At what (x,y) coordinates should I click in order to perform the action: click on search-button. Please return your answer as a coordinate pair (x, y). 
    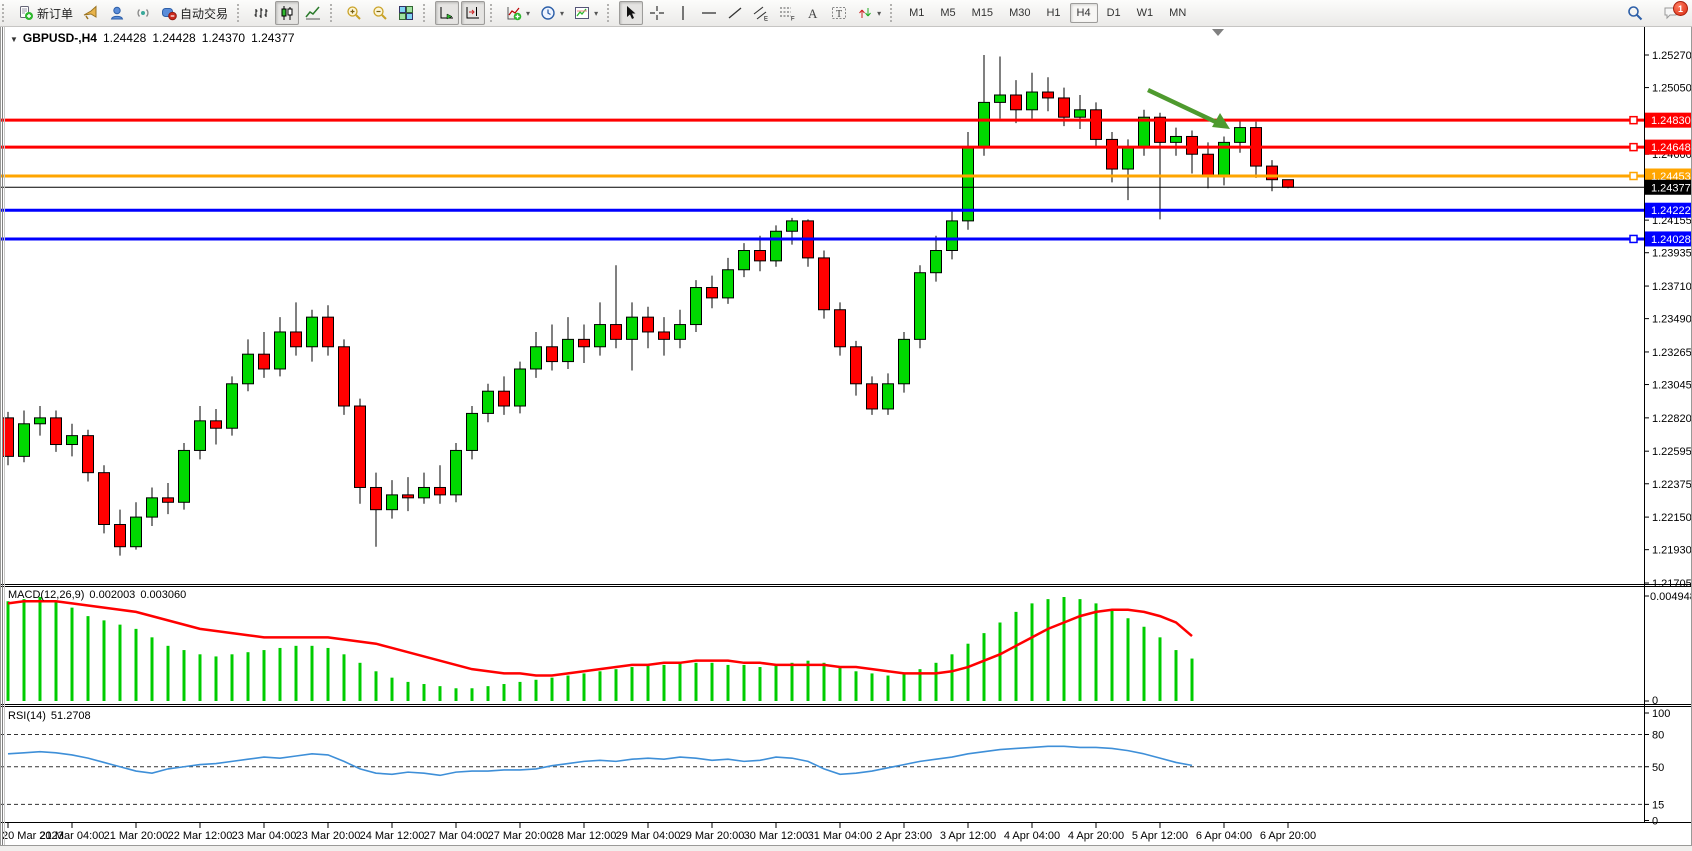
    Looking at the image, I should click on (1635, 13).